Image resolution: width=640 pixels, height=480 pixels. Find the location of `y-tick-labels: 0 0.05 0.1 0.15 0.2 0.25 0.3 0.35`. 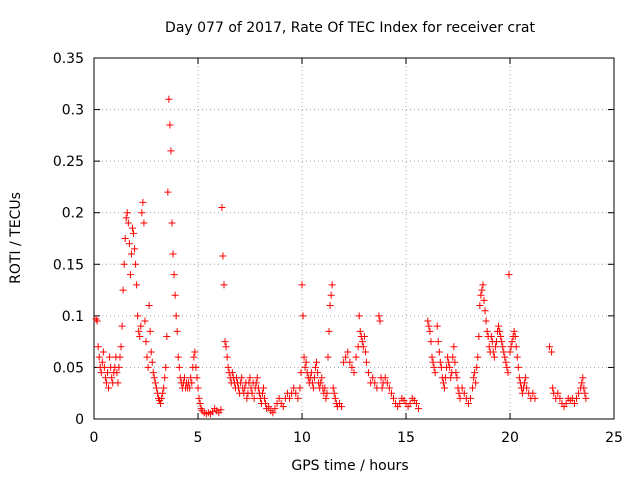

y-tick-labels: 0 0.05 0.1 0.15 0.2 0.25 0.3 0.35 is located at coordinates (68, 239).